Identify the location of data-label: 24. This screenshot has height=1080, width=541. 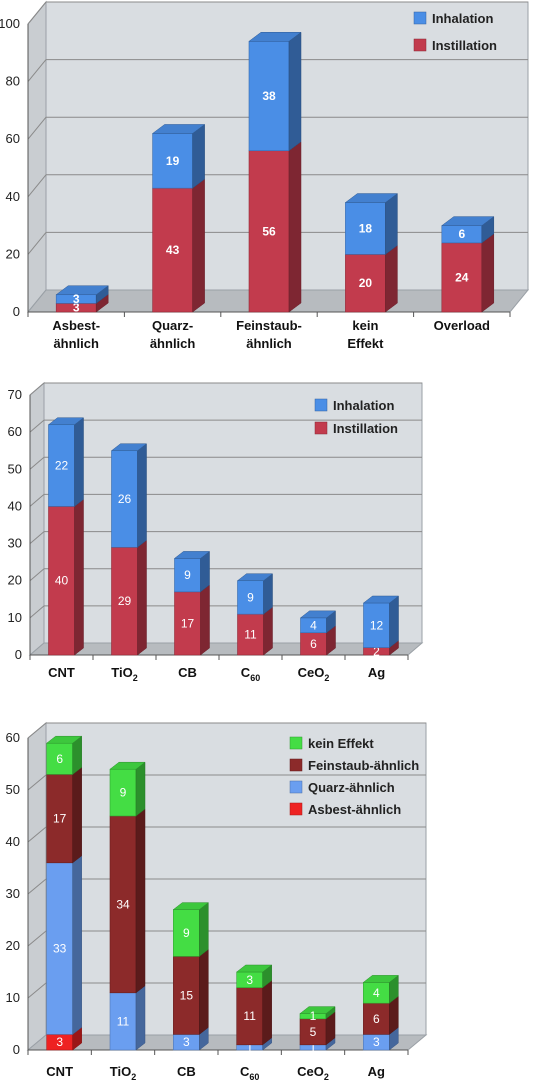
(462, 277).